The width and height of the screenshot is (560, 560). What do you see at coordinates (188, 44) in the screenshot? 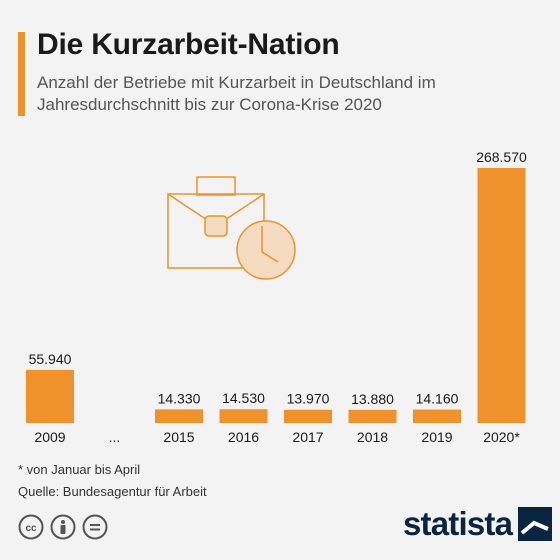
I see `chart-title: Die Kurzarbeit-Nation` at bounding box center [188, 44].